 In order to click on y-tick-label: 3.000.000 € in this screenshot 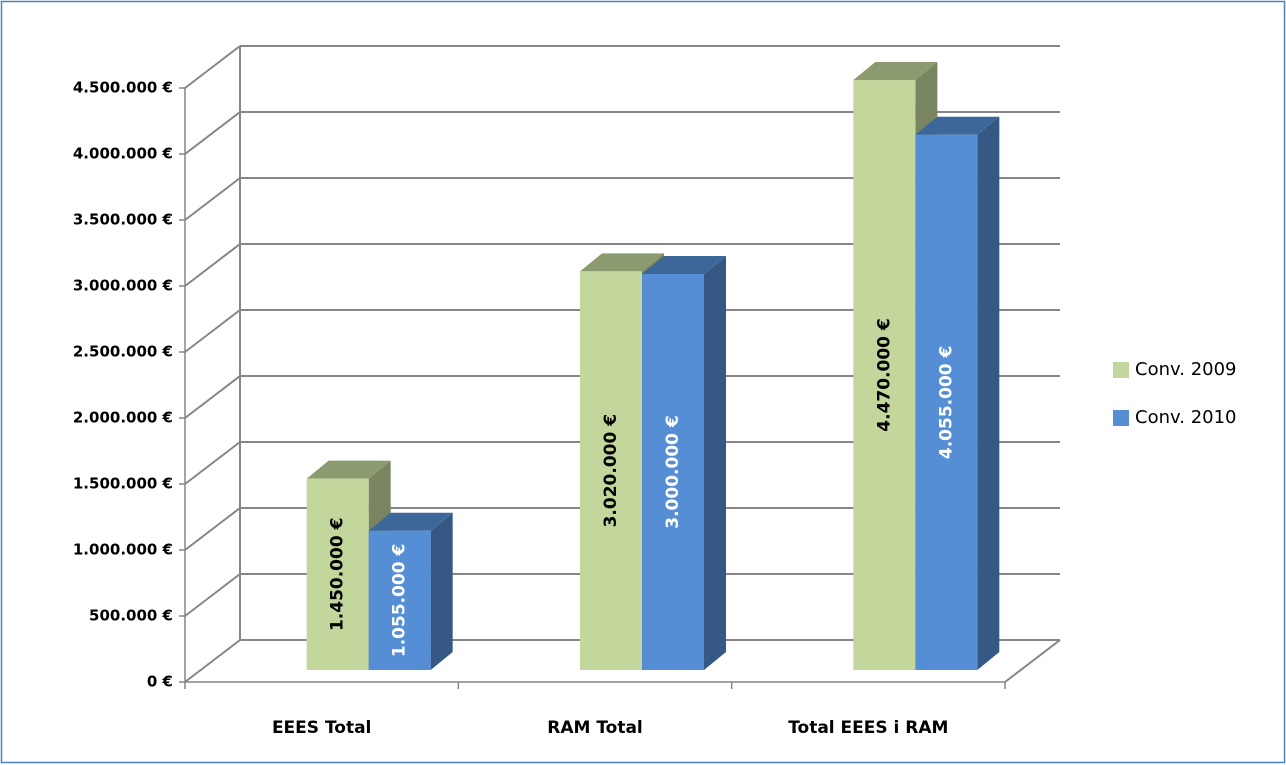, I will do `click(123, 286)`.